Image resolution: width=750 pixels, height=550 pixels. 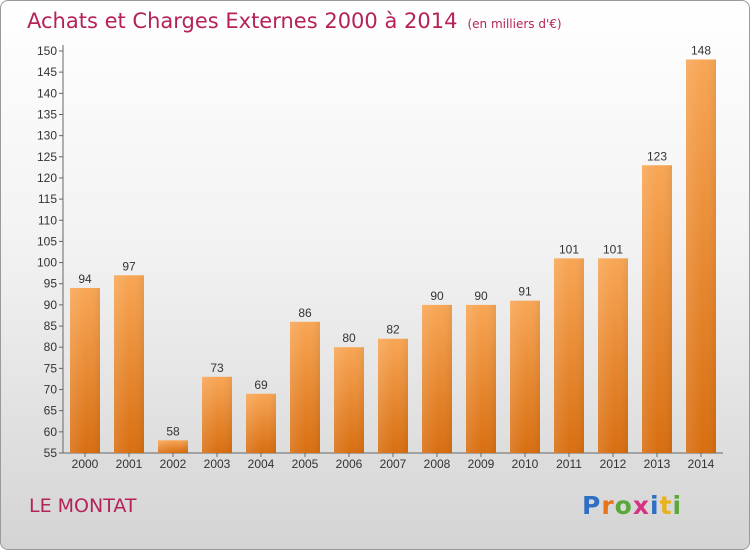 I want to click on bar-value-label: 94, so click(x=85, y=279).